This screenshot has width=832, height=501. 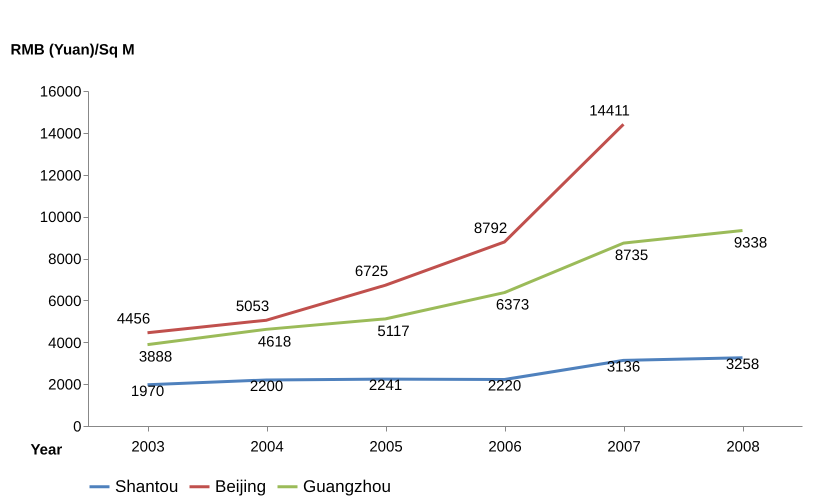 What do you see at coordinates (65, 385) in the screenshot?
I see `y-tick-label: 2000` at bounding box center [65, 385].